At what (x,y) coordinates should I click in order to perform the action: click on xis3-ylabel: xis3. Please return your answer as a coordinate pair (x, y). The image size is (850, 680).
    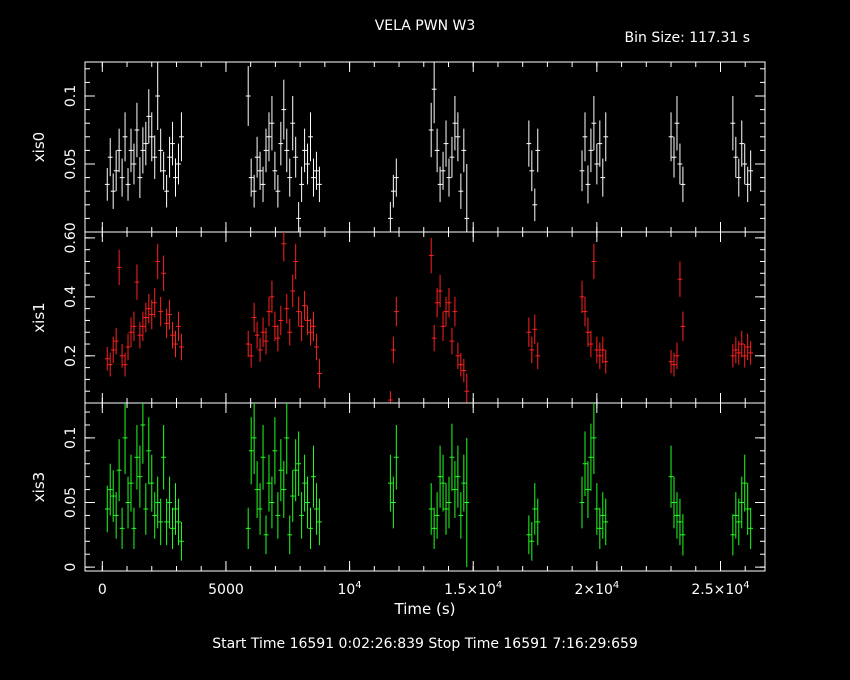
    Looking at the image, I should click on (39, 487).